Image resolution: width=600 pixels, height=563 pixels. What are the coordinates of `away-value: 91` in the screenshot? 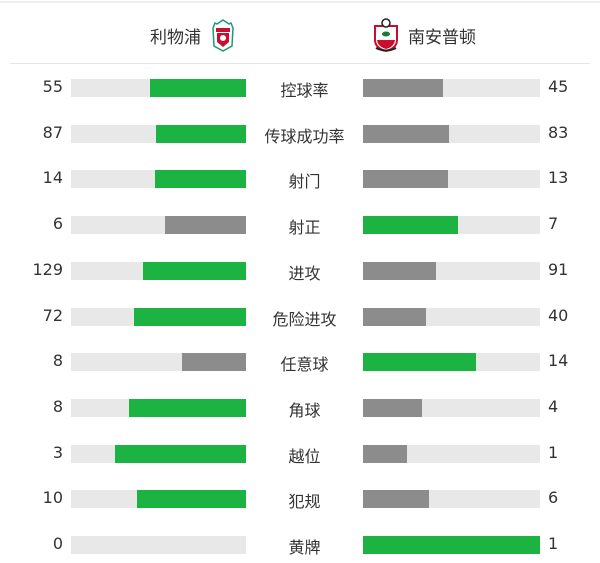 It's located at (558, 269).